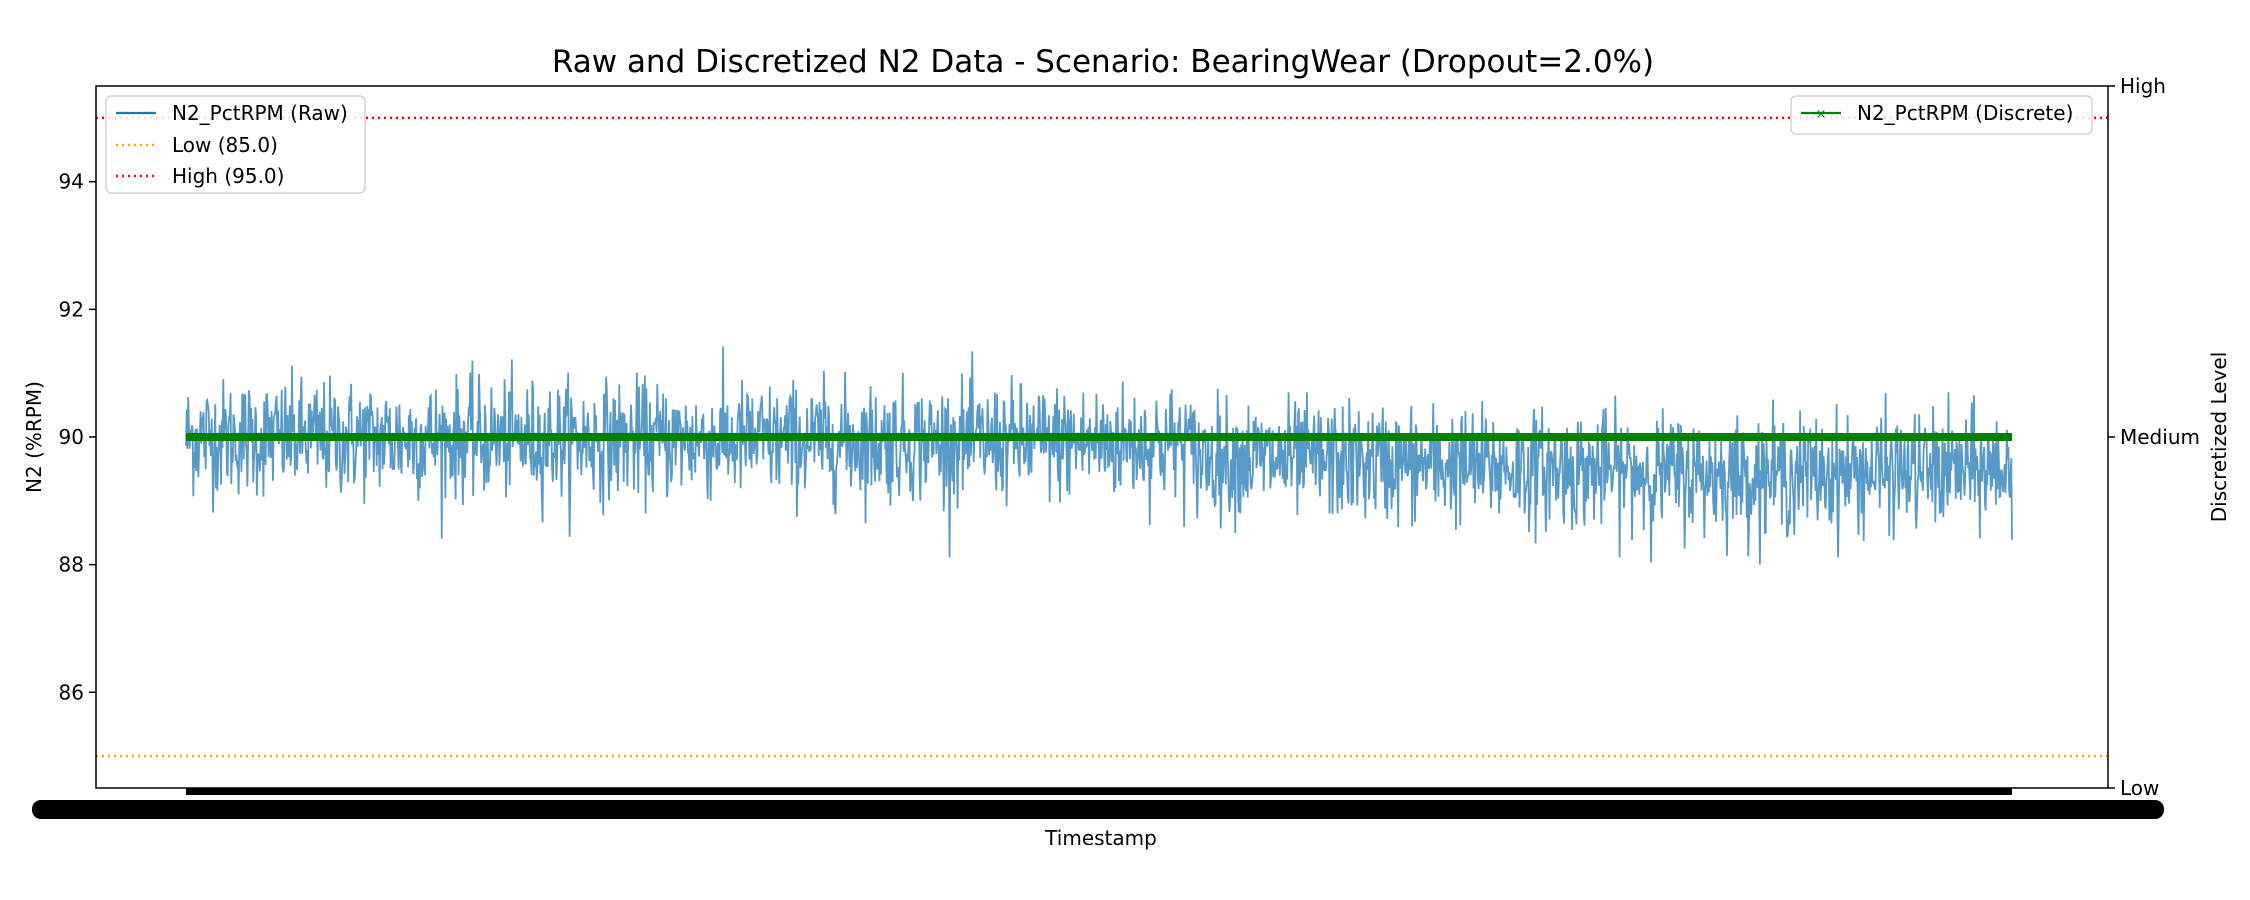  I want to click on y2-axis-label: Discretized Level, so click(2219, 437).